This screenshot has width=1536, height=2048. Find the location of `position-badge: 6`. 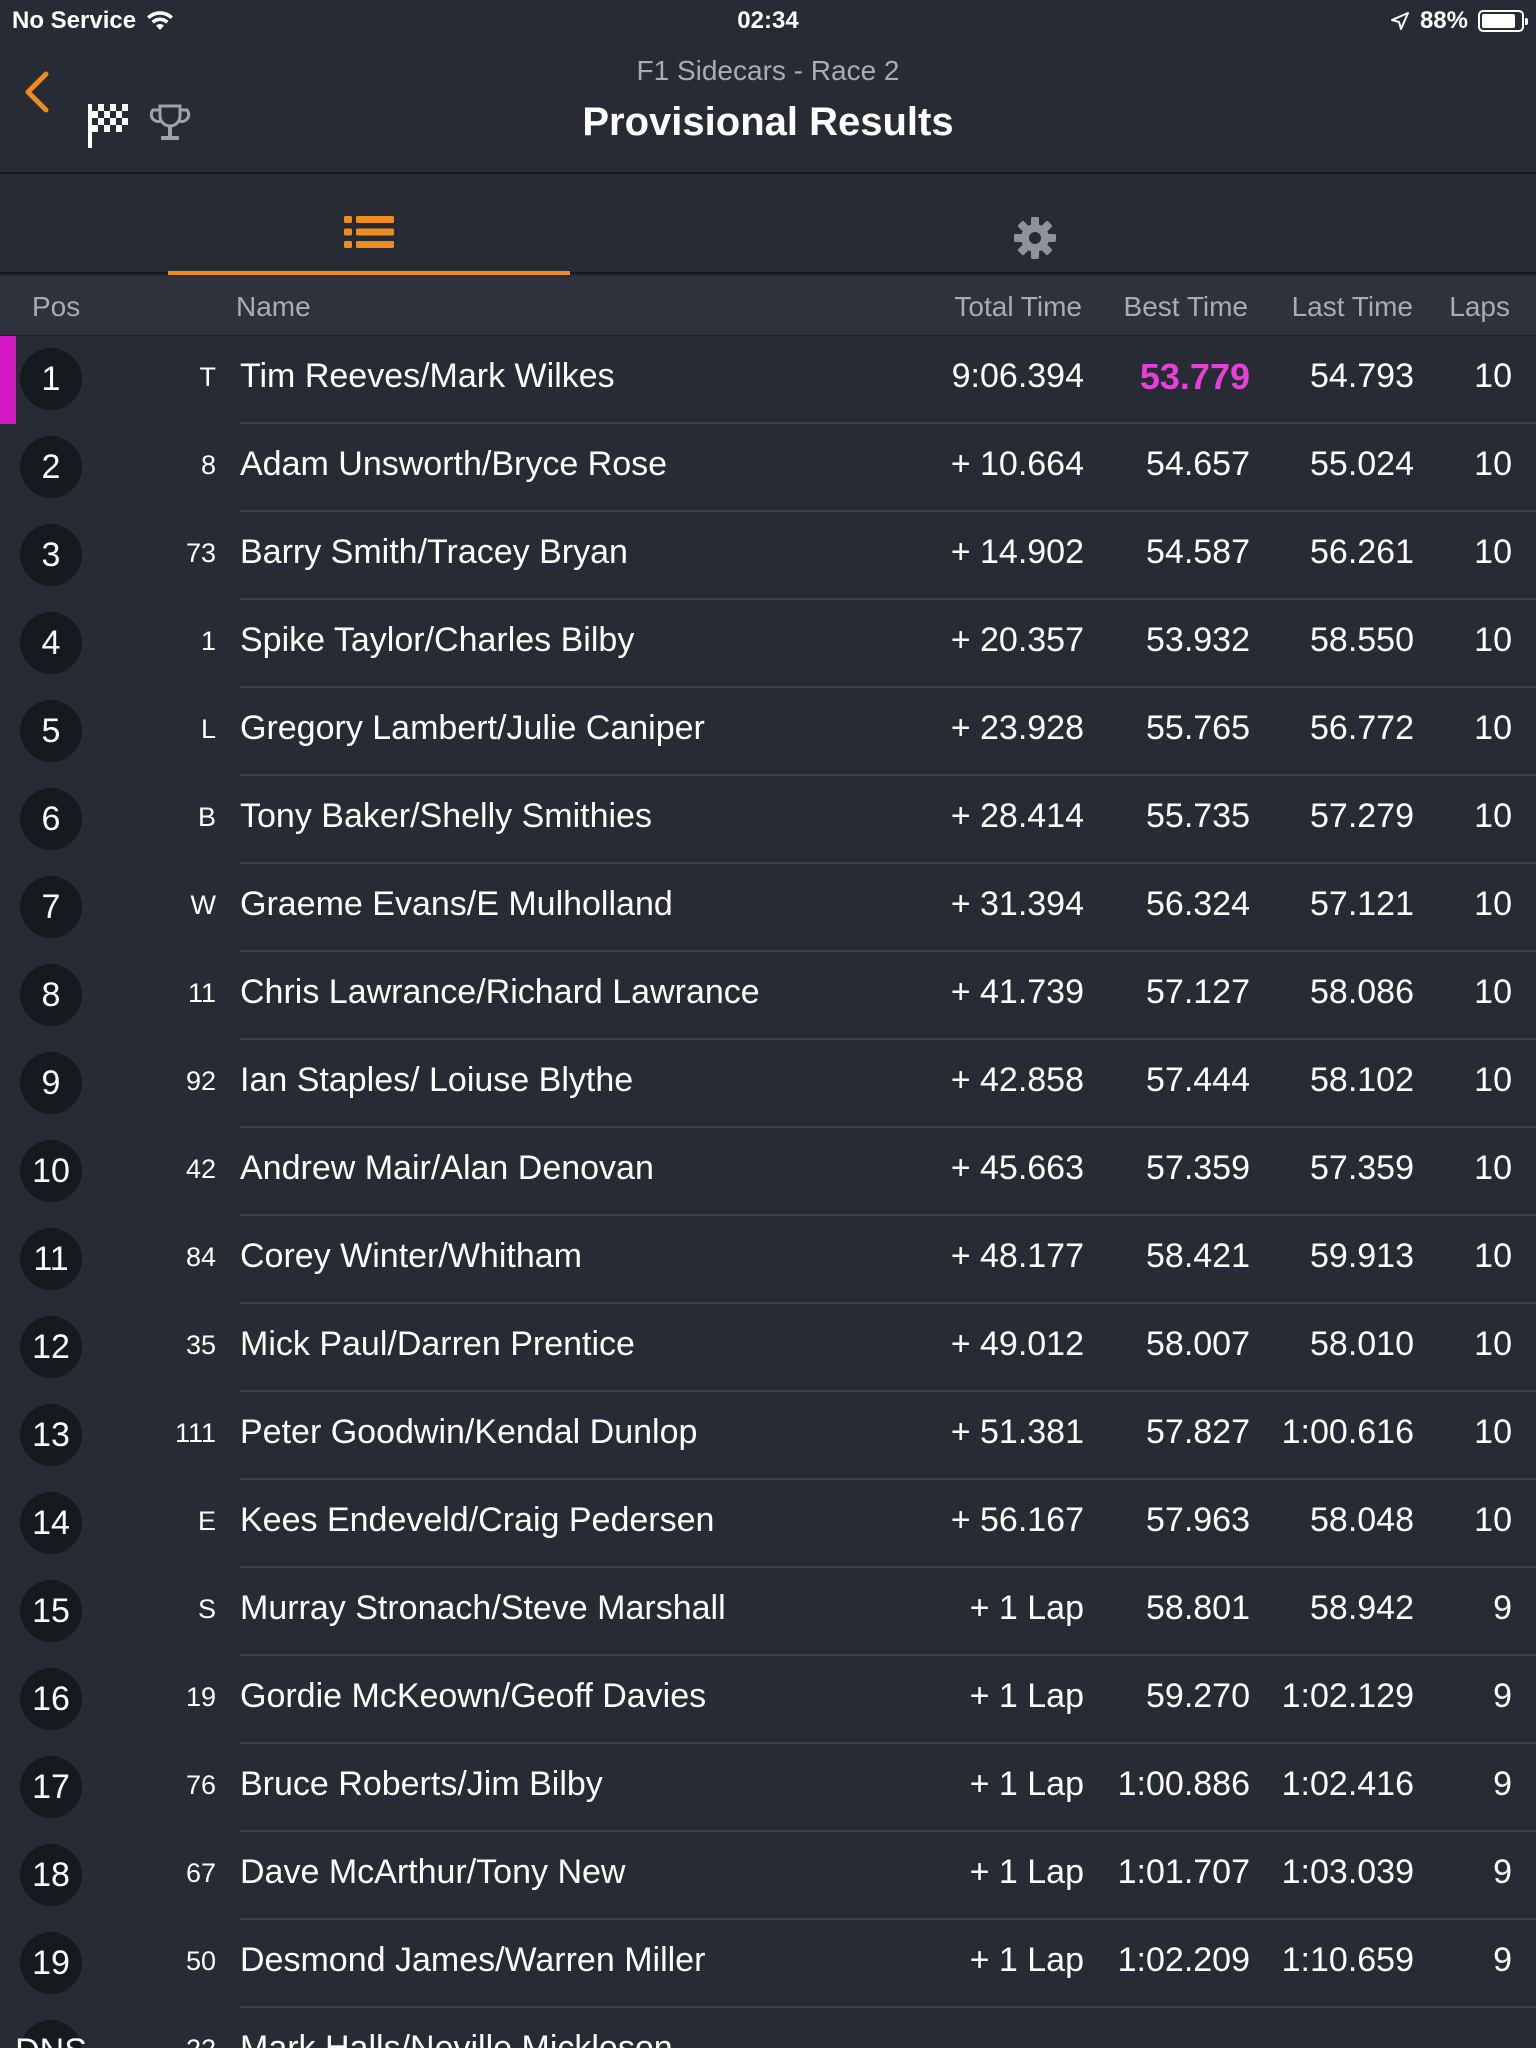

position-badge: 6 is located at coordinates (51, 819).